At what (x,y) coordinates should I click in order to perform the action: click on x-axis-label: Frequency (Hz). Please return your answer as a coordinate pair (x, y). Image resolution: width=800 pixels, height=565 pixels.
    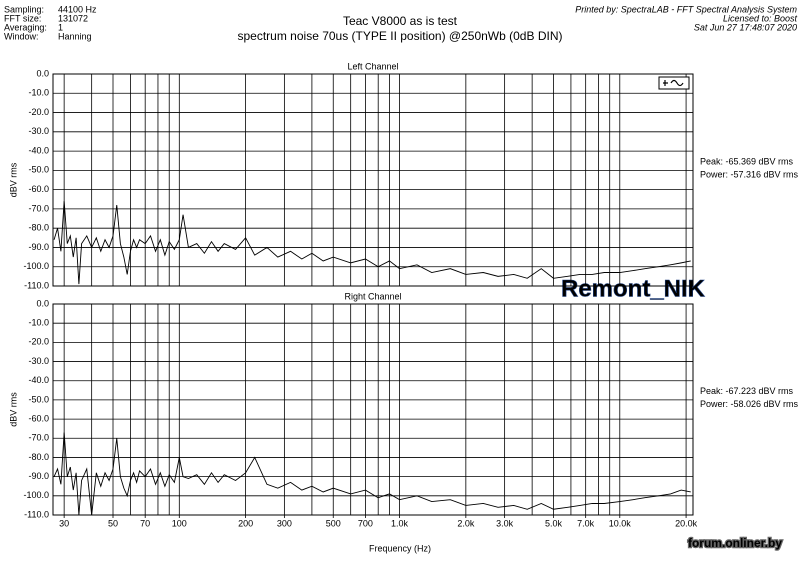
    Looking at the image, I should click on (400, 548).